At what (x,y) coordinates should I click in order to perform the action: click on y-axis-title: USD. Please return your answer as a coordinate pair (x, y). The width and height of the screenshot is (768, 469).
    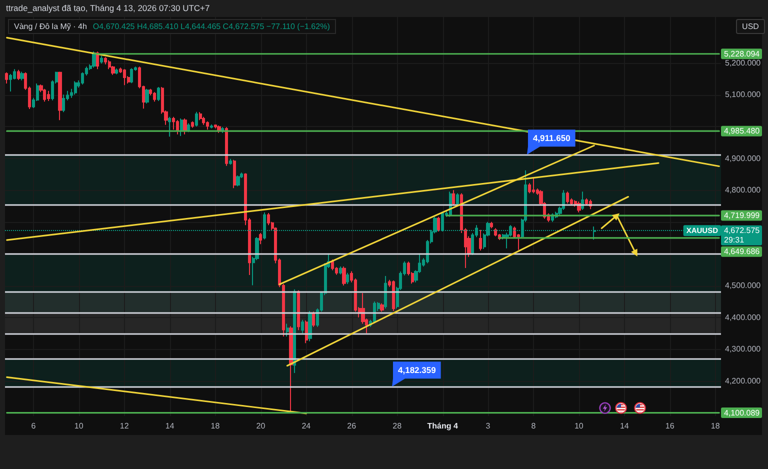
    Looking at the image, I should click on (750, 26).